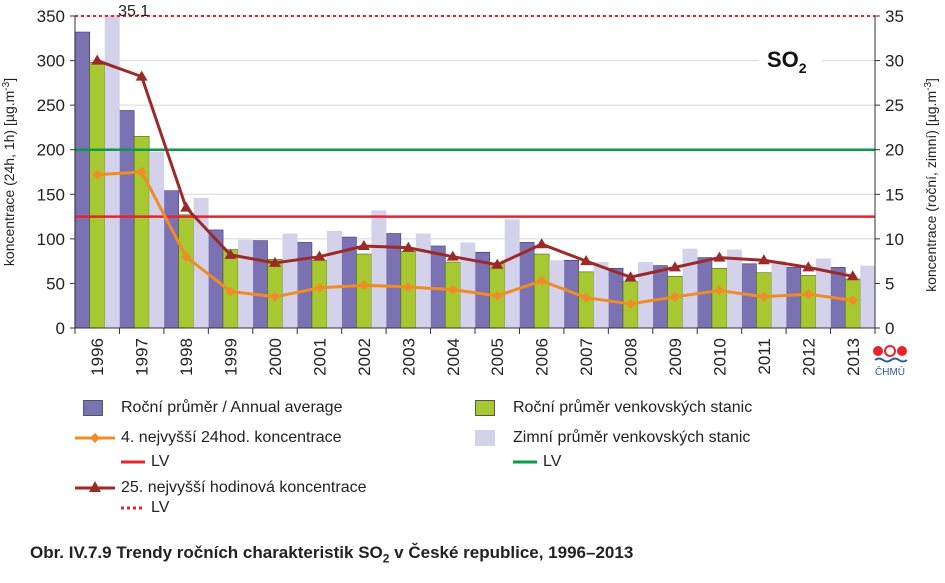 Image resolution: width=945 pixels, height=583 pixels. Describe the element at coordinates (230, 253) in the screenshot. I see `point-s4-1999` at that location.